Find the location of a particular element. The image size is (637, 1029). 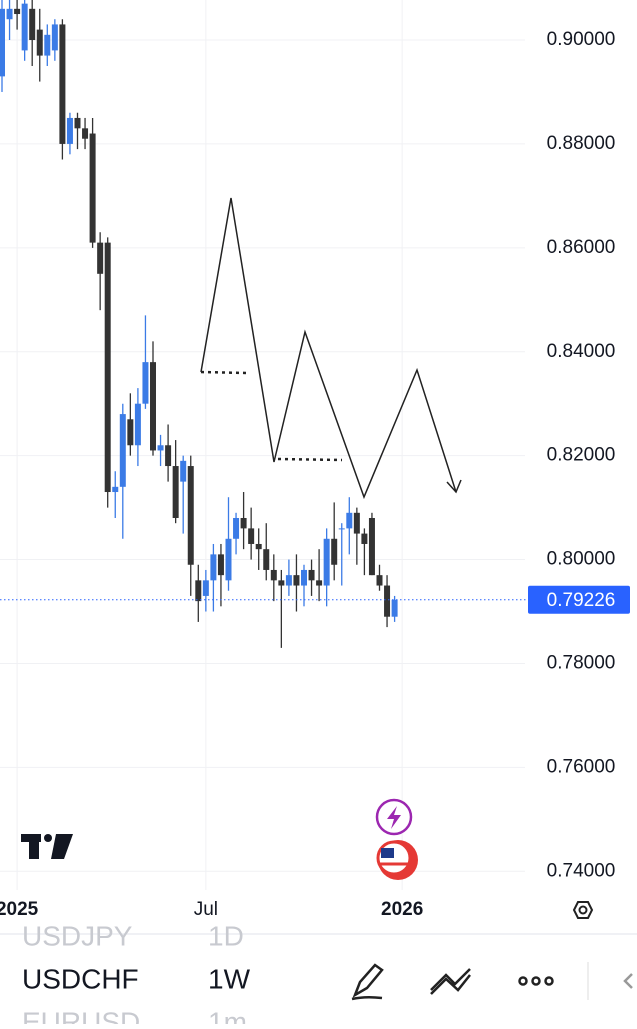

y-tick-label: 0.74000 is located at coordinates (581, 870).